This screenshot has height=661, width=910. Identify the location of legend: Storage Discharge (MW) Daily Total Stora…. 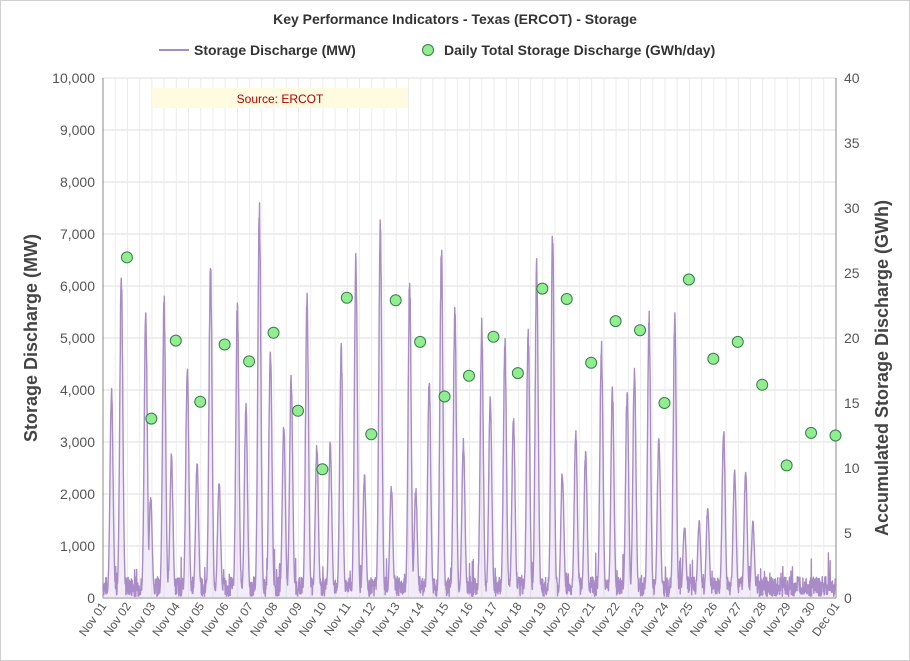
(437, 50).